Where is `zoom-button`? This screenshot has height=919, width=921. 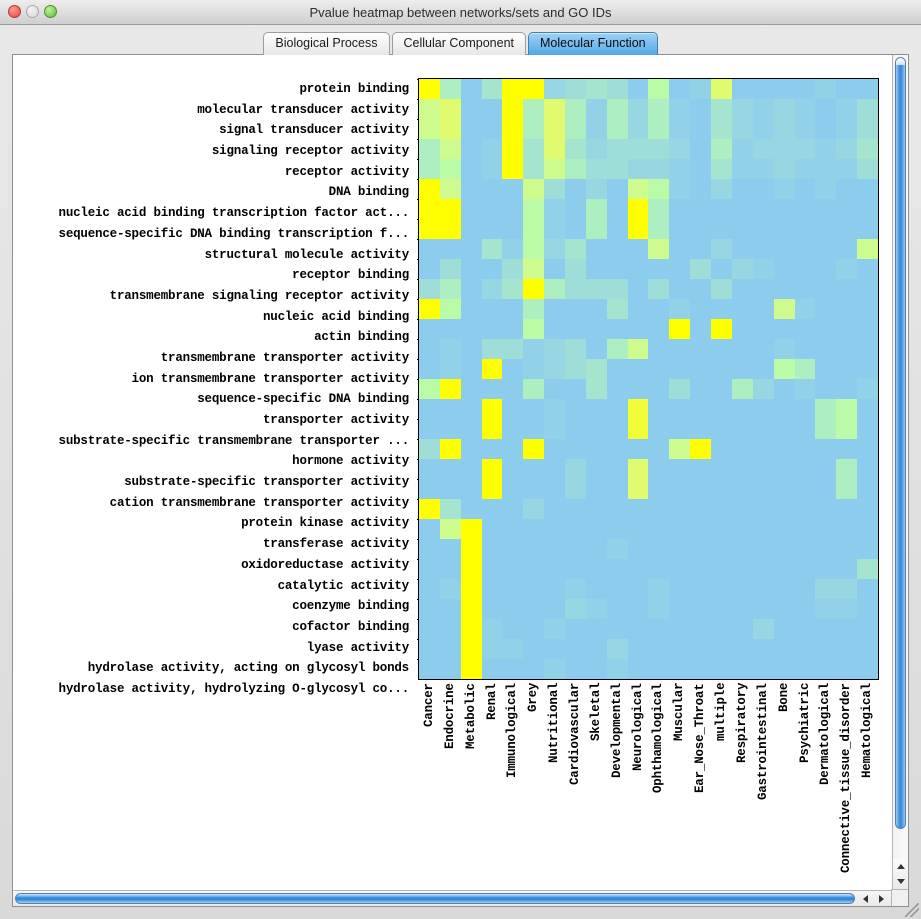
zoom-button is located at coordinates (50, 11).